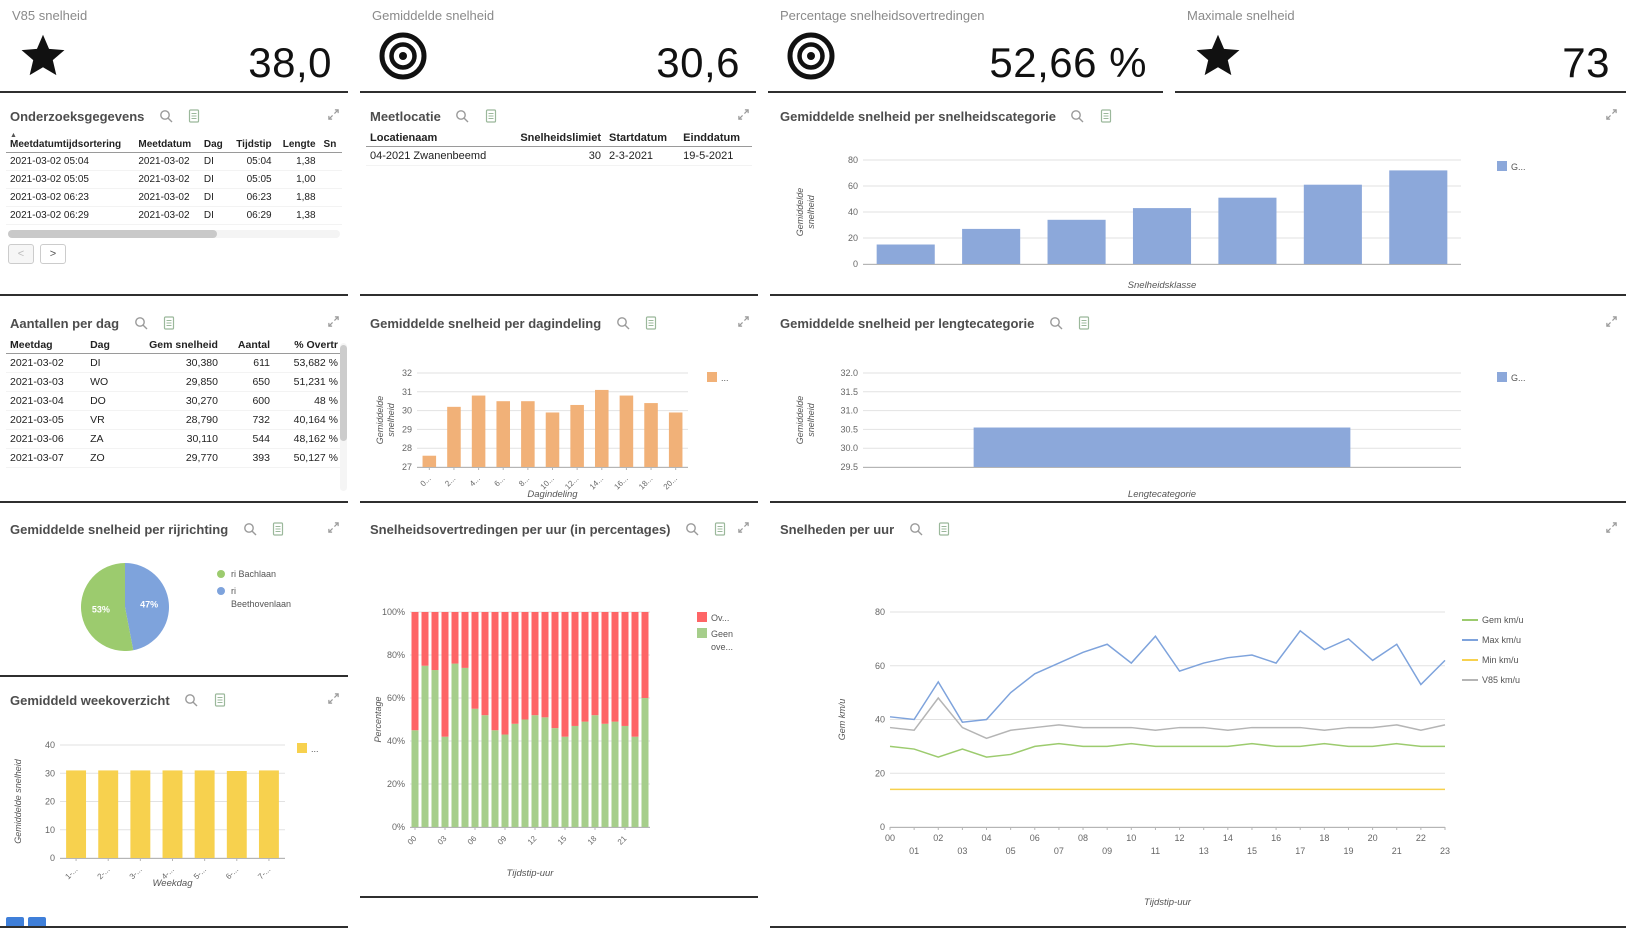 This screenshot has height=928, width=1626. What do you see at coordinates (853, 160) in the screenshot?
I see `svg-text: 80` at bounding box center [853, 160].